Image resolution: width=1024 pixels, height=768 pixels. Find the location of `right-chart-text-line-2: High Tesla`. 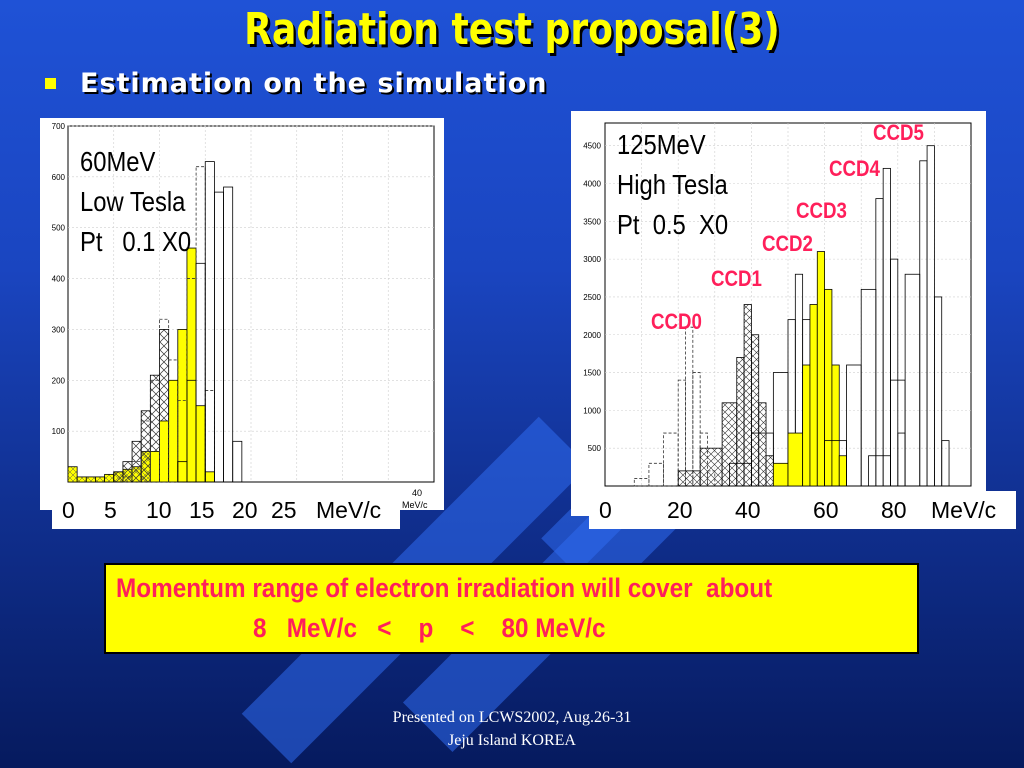

right-chart-text-line-2: High Tesla is located at coordinates (672, 184).